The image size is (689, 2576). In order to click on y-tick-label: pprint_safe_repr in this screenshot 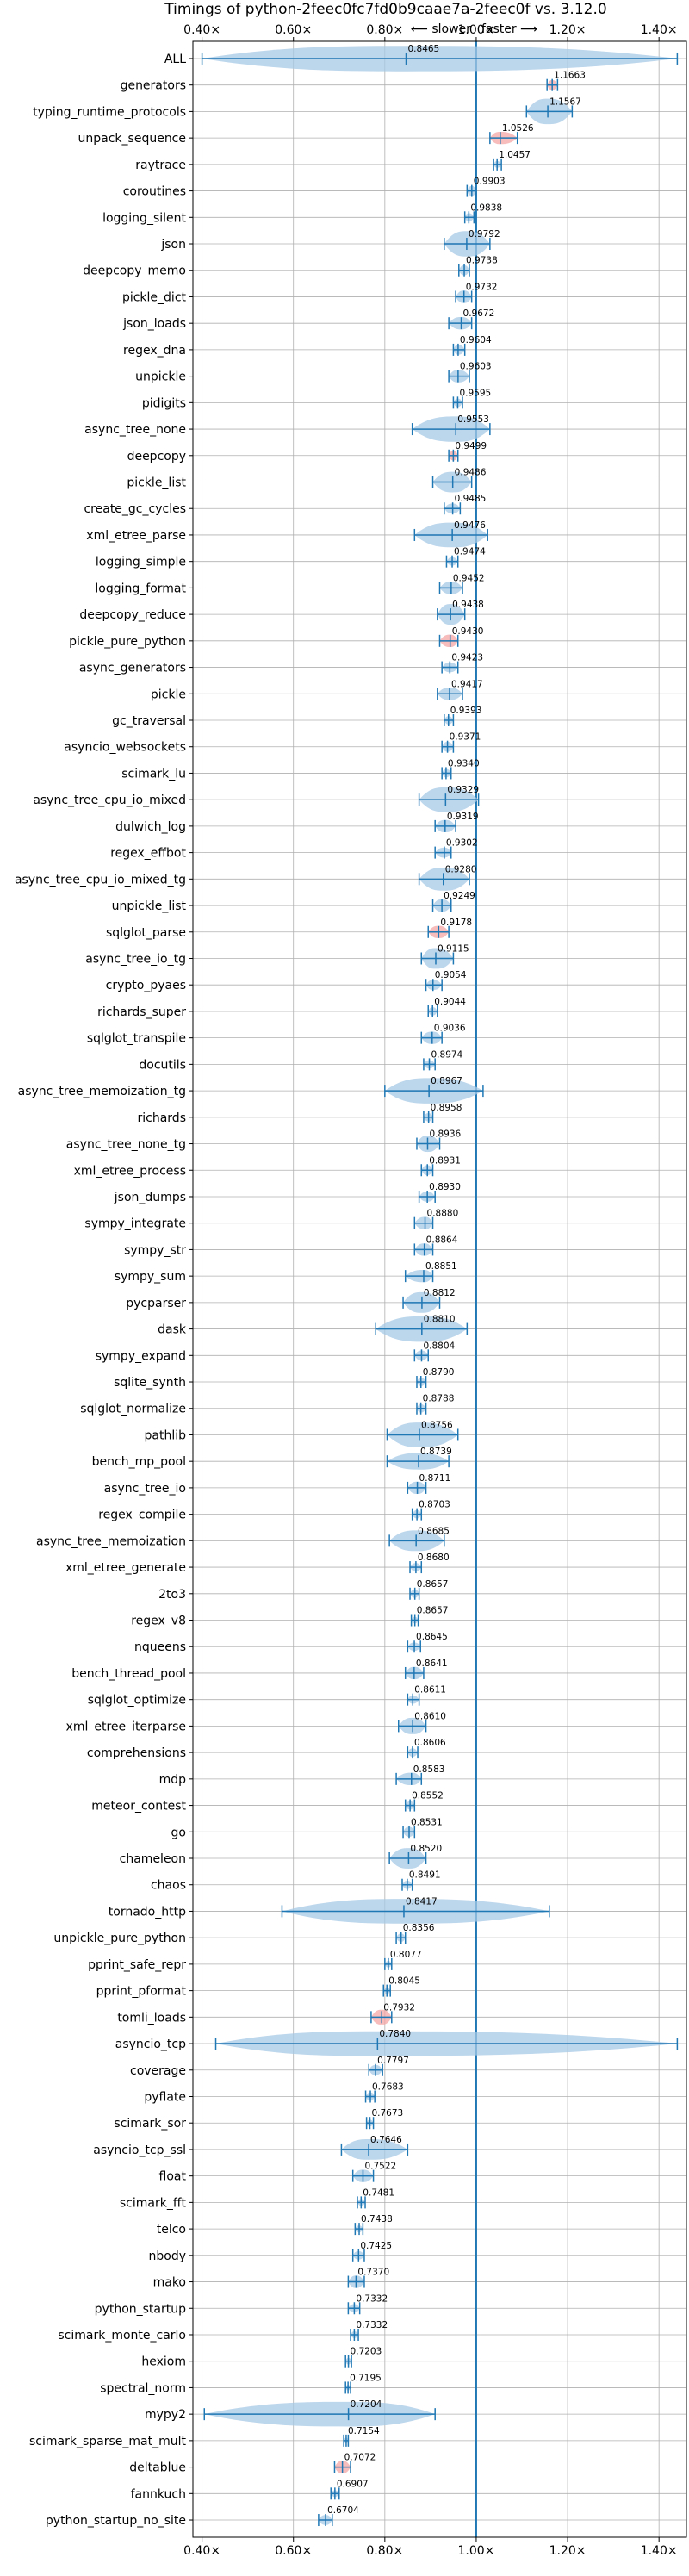, I will do `click(137, 1965)`.